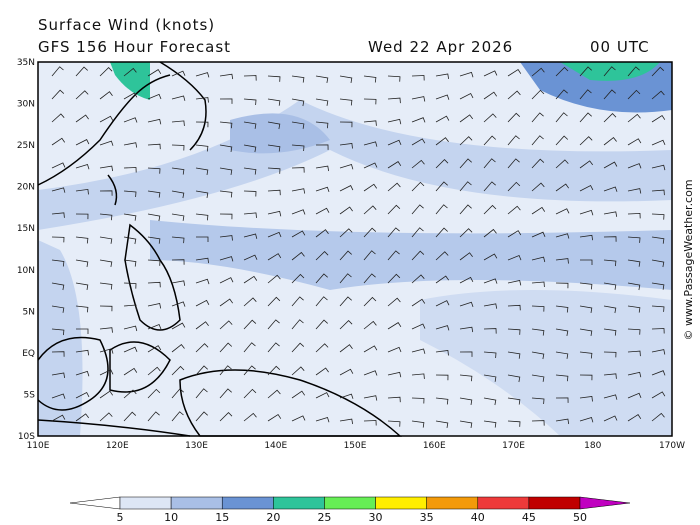 The width and height of the screenshot is (700, 525). What do you see at coordinates (26, 146) in the screenshot?
I see `lat-label: 25N` at bounding box center [26, 146].